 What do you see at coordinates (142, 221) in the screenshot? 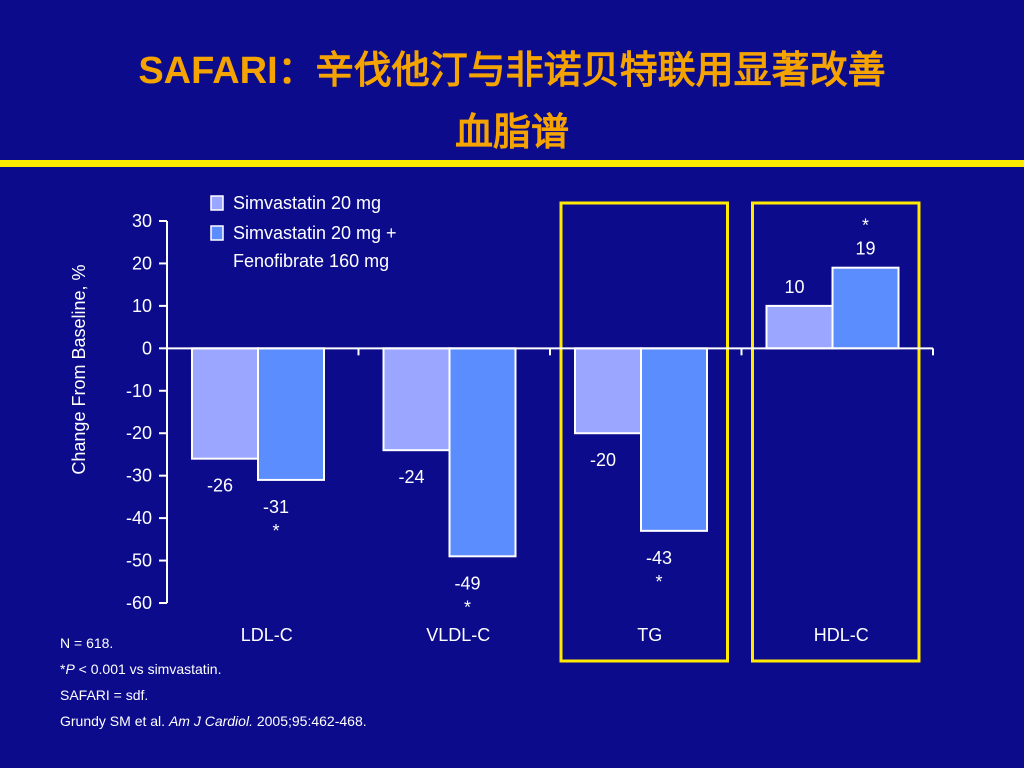
I see `y-tick-label: 30` at bounding box center [142, 221].